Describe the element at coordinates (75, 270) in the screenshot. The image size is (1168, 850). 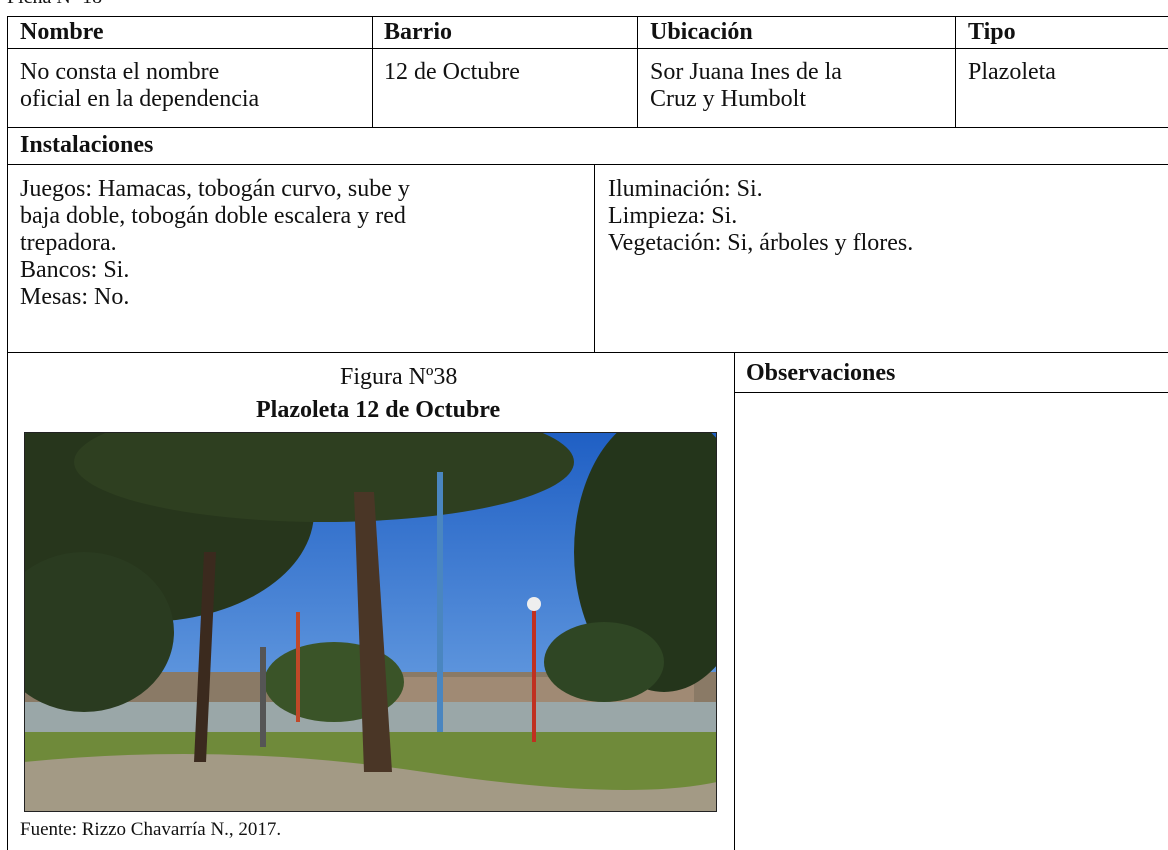
I see `cell-line: Bancos: Si.` at that location.